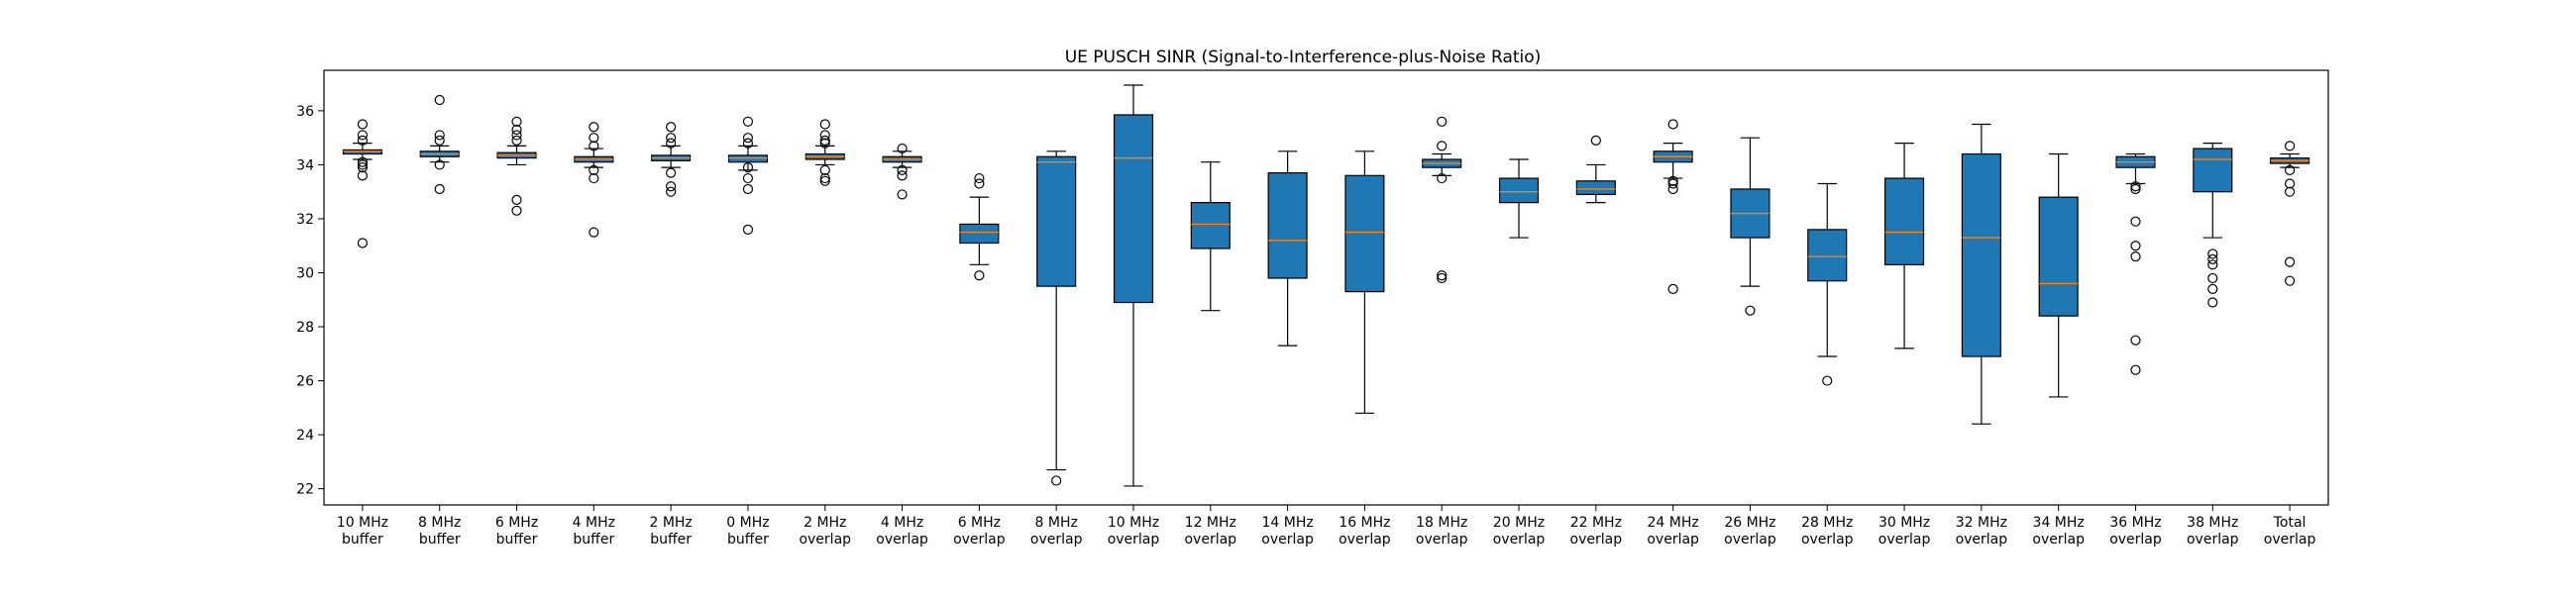 The width and height of the screenshot is (2576, 598). What do you see at coordinates (1749, 523) in the screenshot?
I see `x-tick-label: 26 MHz` at bounding box center [1749, 523].